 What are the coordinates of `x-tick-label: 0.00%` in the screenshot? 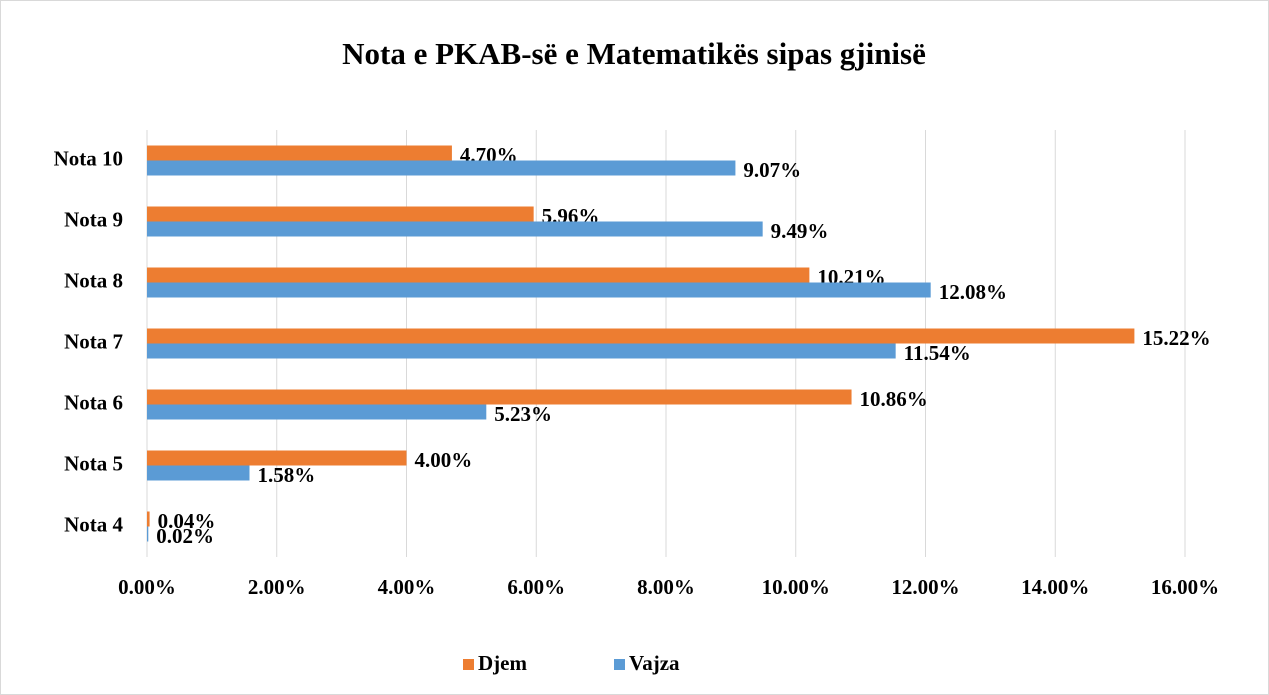 It's located at (147, 587).